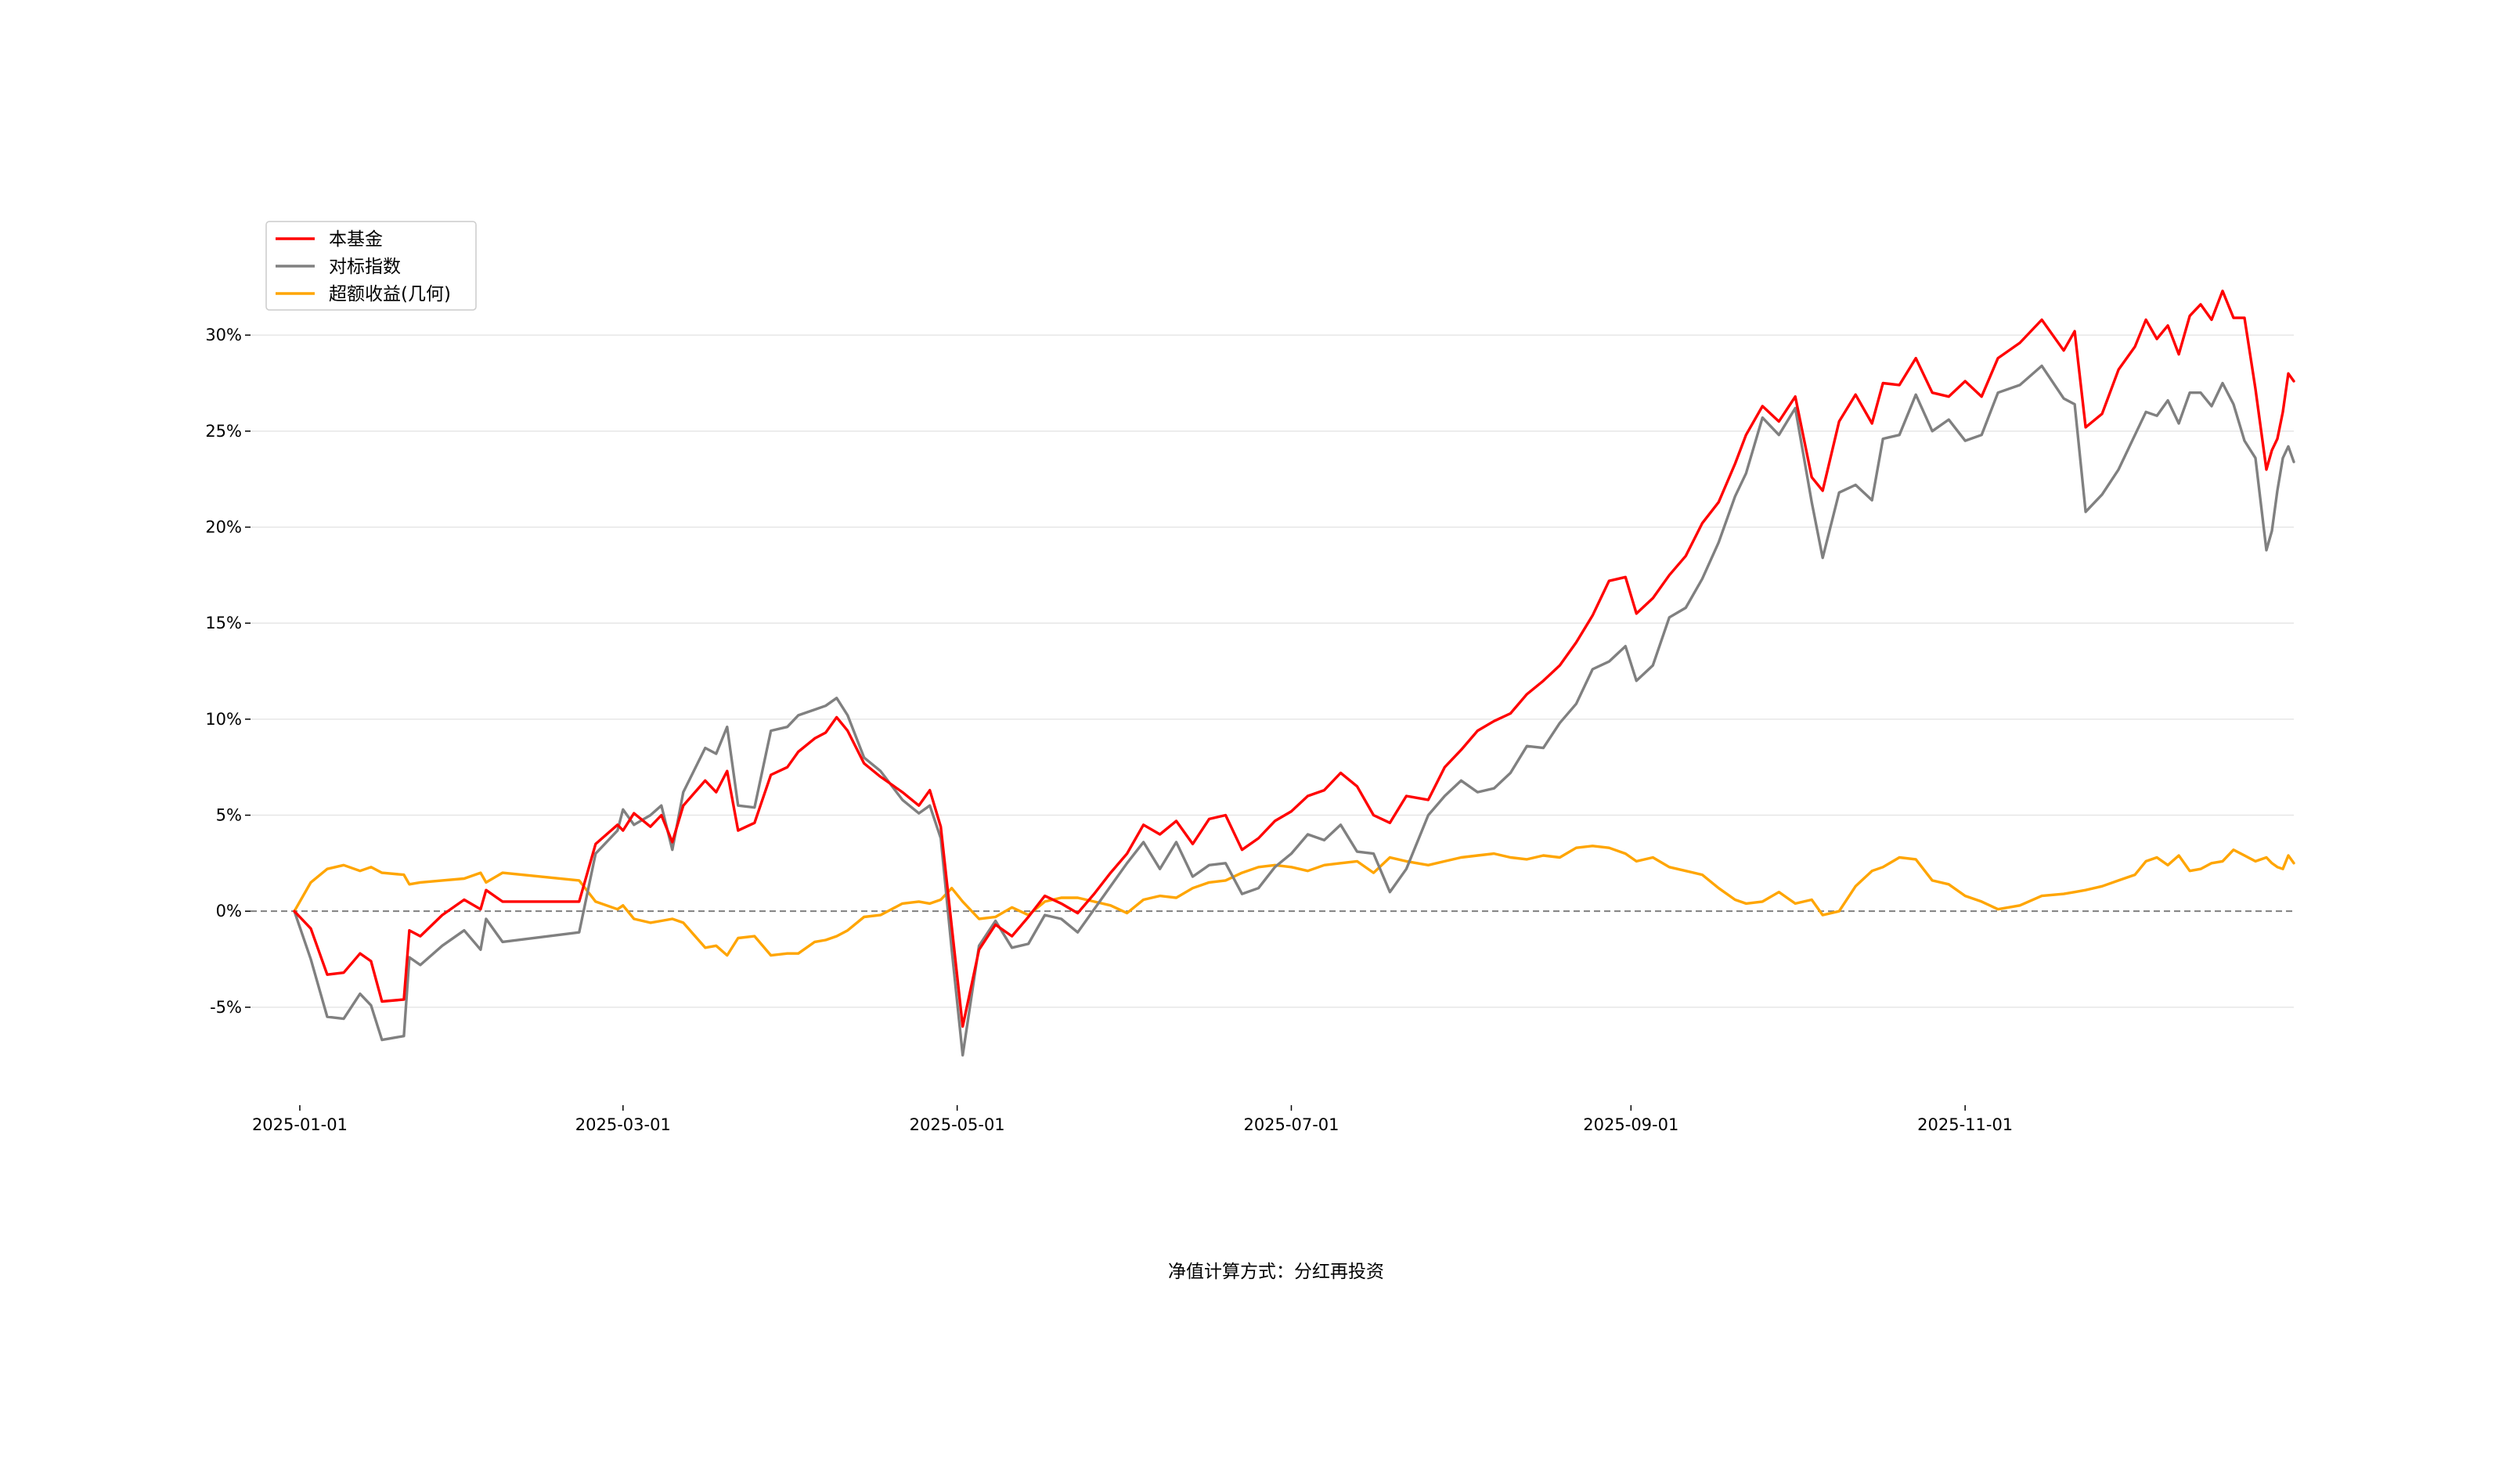  What do you see at coordinates (623, 1124) in the screenshot?
I see `x-tick-label: 2025-03-01` at bounding box center [623, 1124].